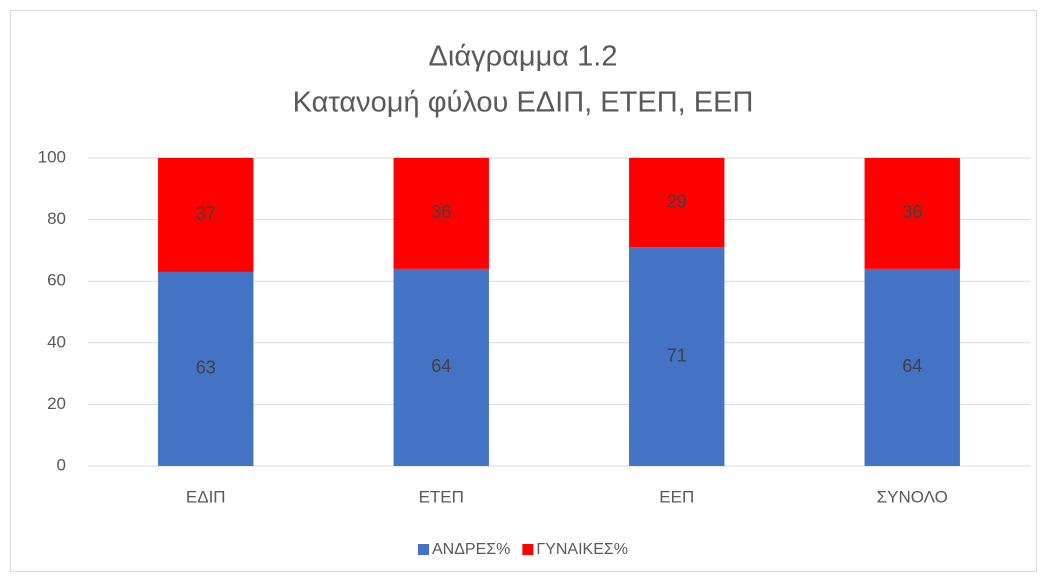 The width and height of the screenshot is (1047, 582). Describe the element at coordinates (61, 464) in the screenshot. I see `y-tick-label: 0` at that location.